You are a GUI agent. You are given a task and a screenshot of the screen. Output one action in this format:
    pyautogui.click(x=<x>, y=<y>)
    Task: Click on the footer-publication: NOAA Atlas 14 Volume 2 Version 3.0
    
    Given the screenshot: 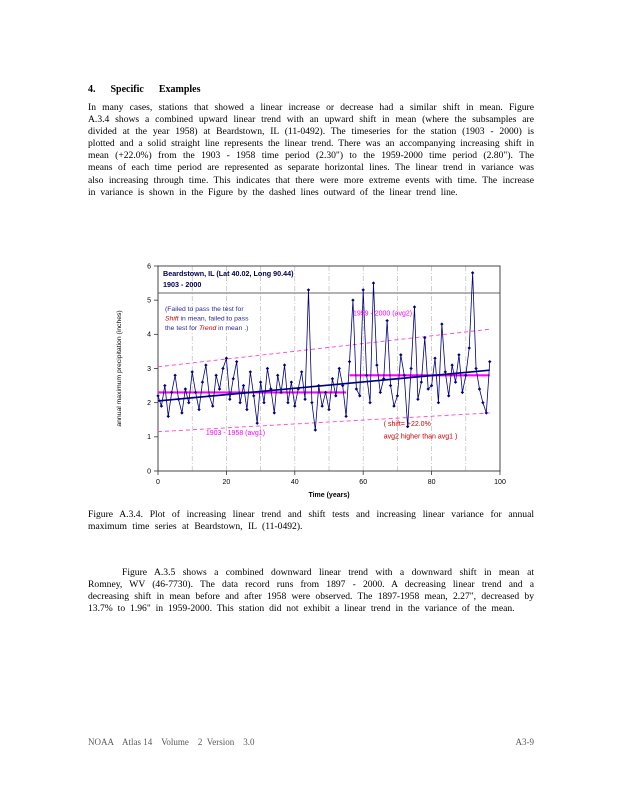 What is the action you would take?
    pyautogui.click(x=171, y=742)
    